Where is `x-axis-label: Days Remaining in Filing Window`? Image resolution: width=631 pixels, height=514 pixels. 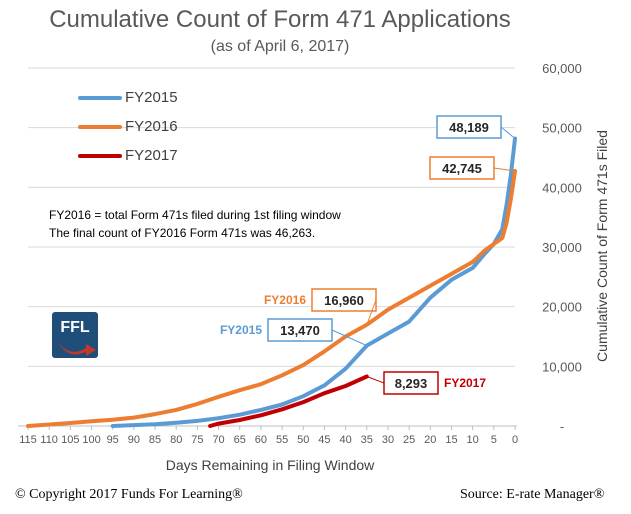
x-axis-label: Days Remaining in Filing Window is located at coordinates (270, 465).